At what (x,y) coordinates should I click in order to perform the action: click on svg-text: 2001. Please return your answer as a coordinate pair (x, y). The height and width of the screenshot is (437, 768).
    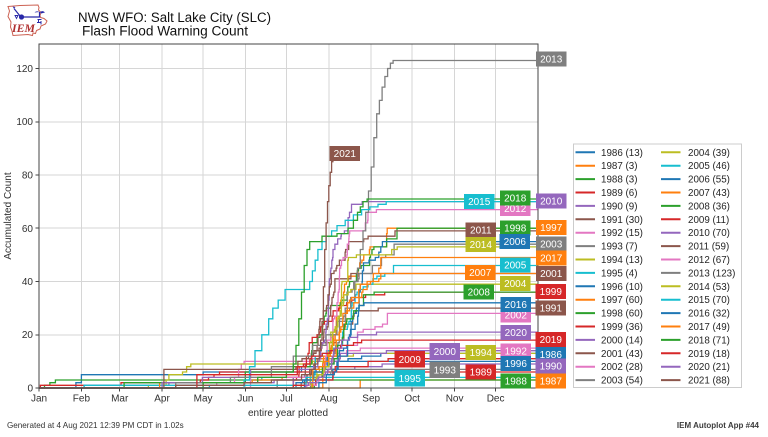
    Looking at the image, I should click on (551, 274).